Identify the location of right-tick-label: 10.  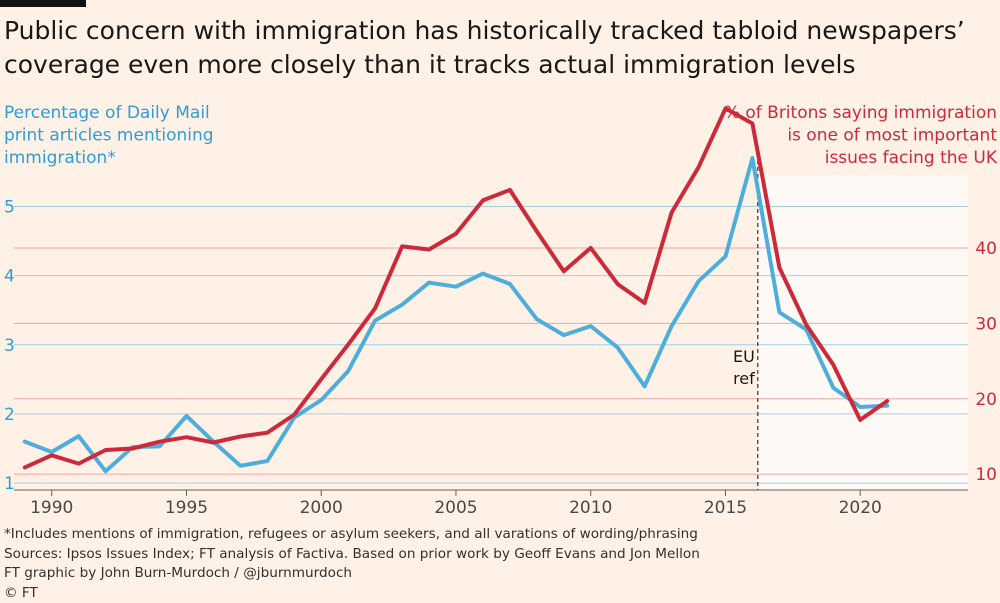
(986, 475).